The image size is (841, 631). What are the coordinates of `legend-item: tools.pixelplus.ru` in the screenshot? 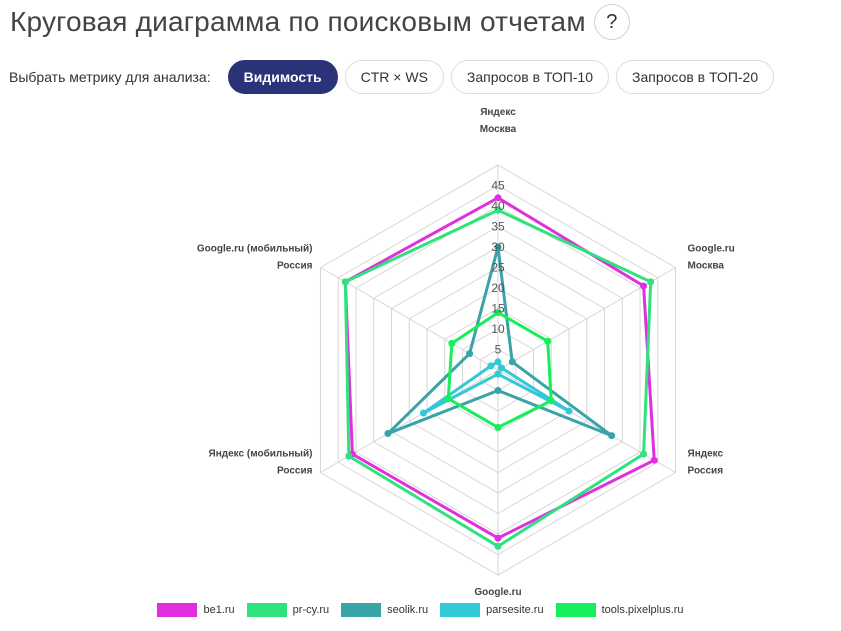 It's located at (619, 610).